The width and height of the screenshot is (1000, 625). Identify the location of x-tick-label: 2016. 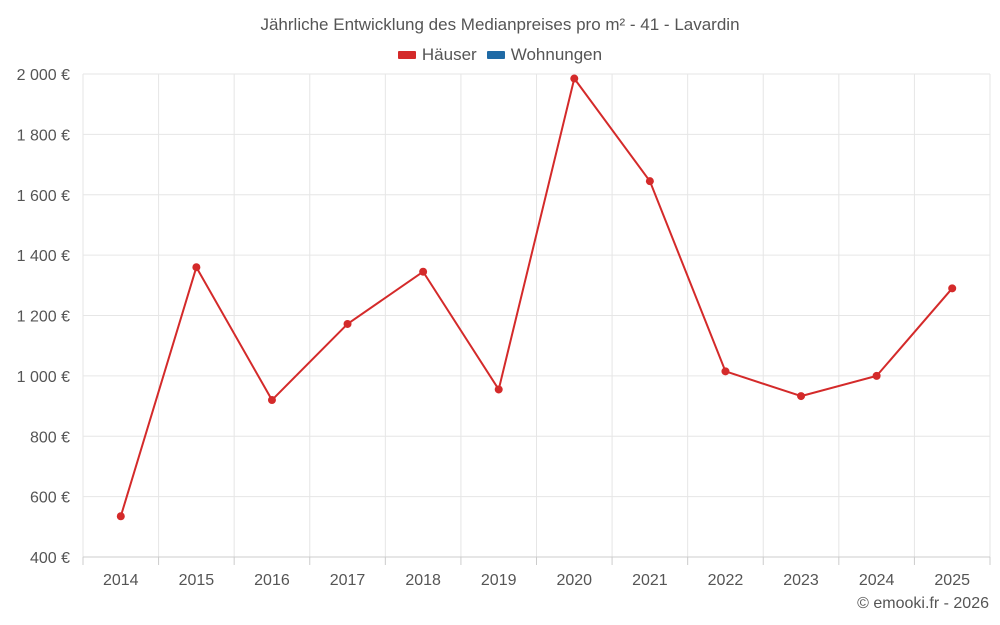
(272, 580).